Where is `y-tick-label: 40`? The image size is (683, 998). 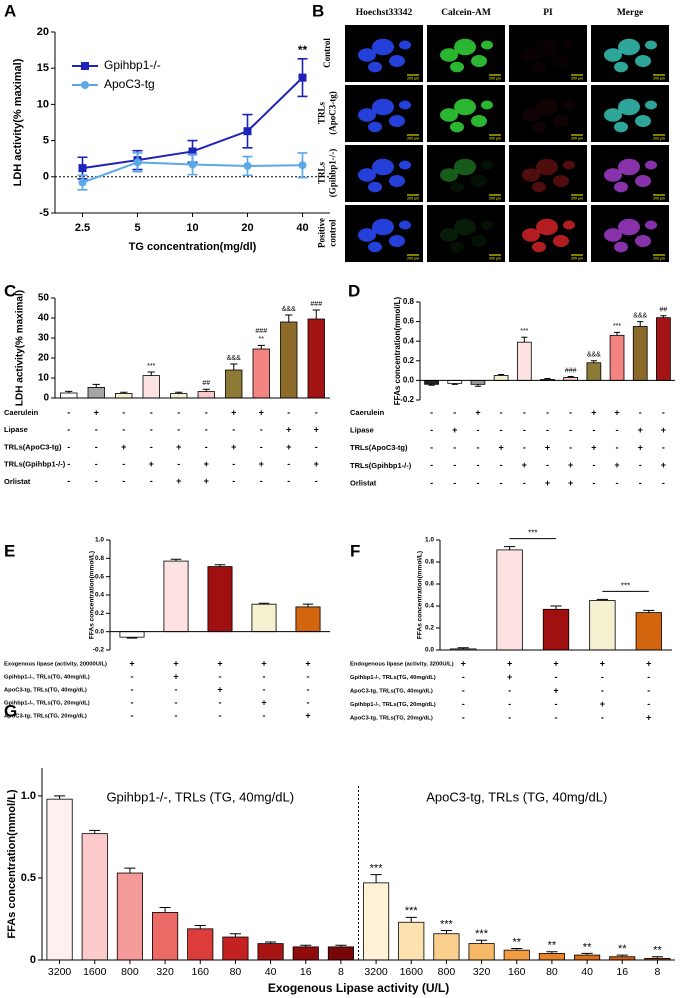 y-tick-label: 40 is located at coordinates (44, 318).